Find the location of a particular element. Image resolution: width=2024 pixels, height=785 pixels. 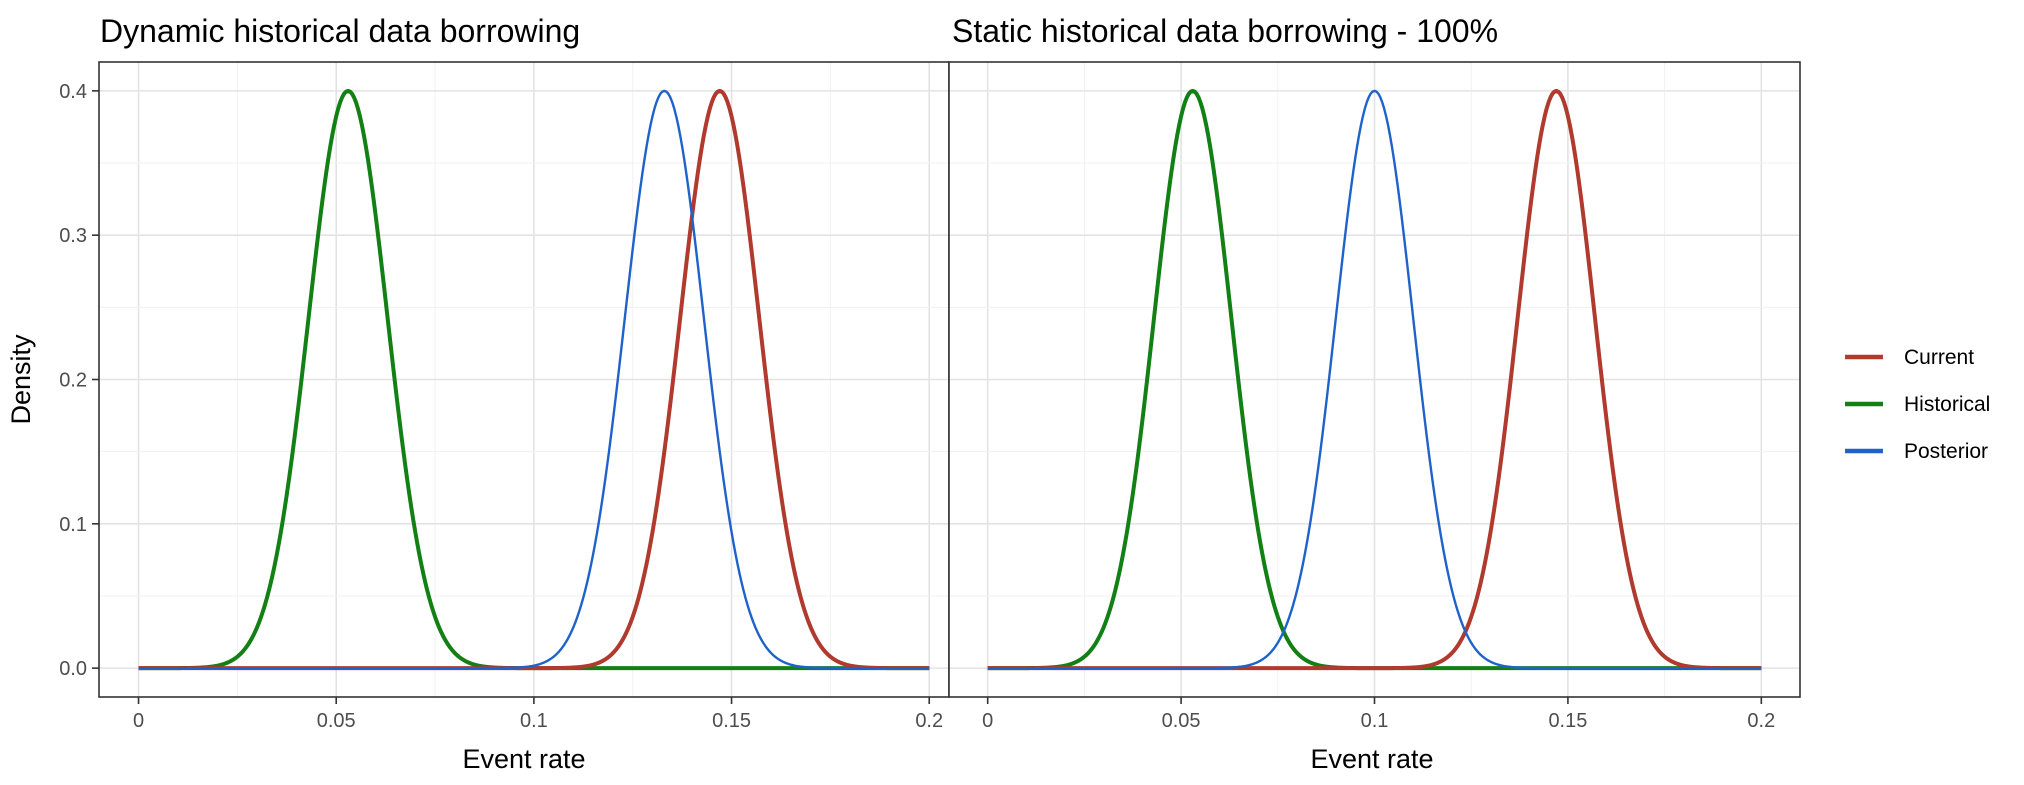

legend: Current Historical Posterior is located at coordinates (1917, 404).